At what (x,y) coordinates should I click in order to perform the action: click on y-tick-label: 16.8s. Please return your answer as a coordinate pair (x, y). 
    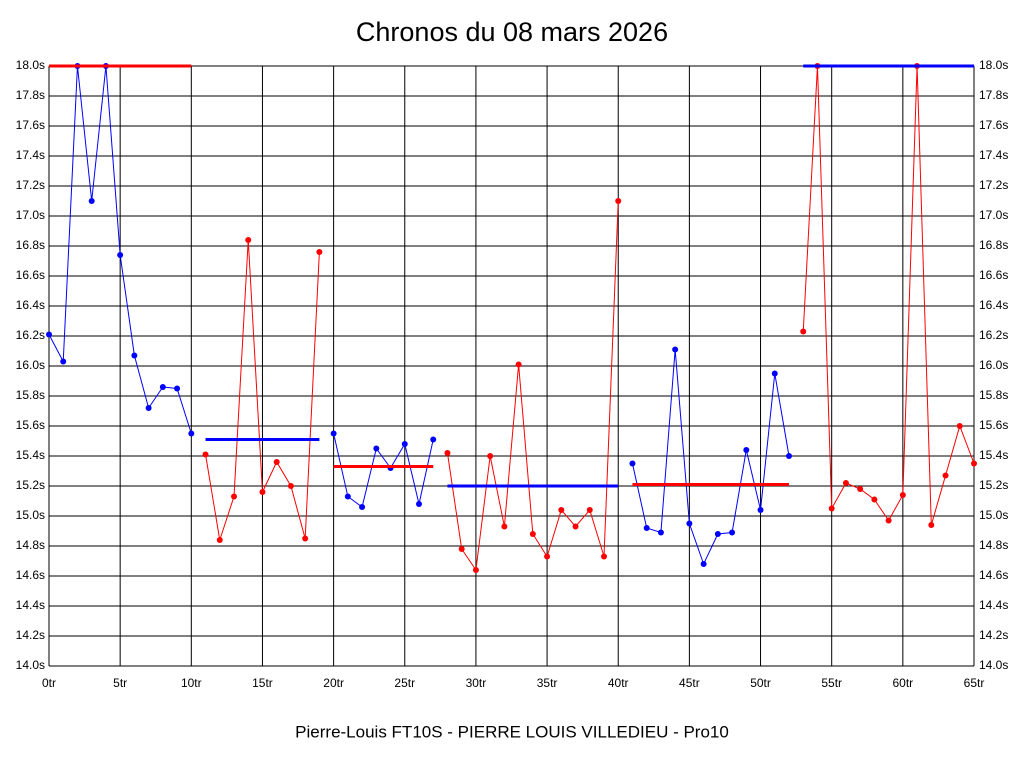
    Looking at the image, I should click on (30, 245).